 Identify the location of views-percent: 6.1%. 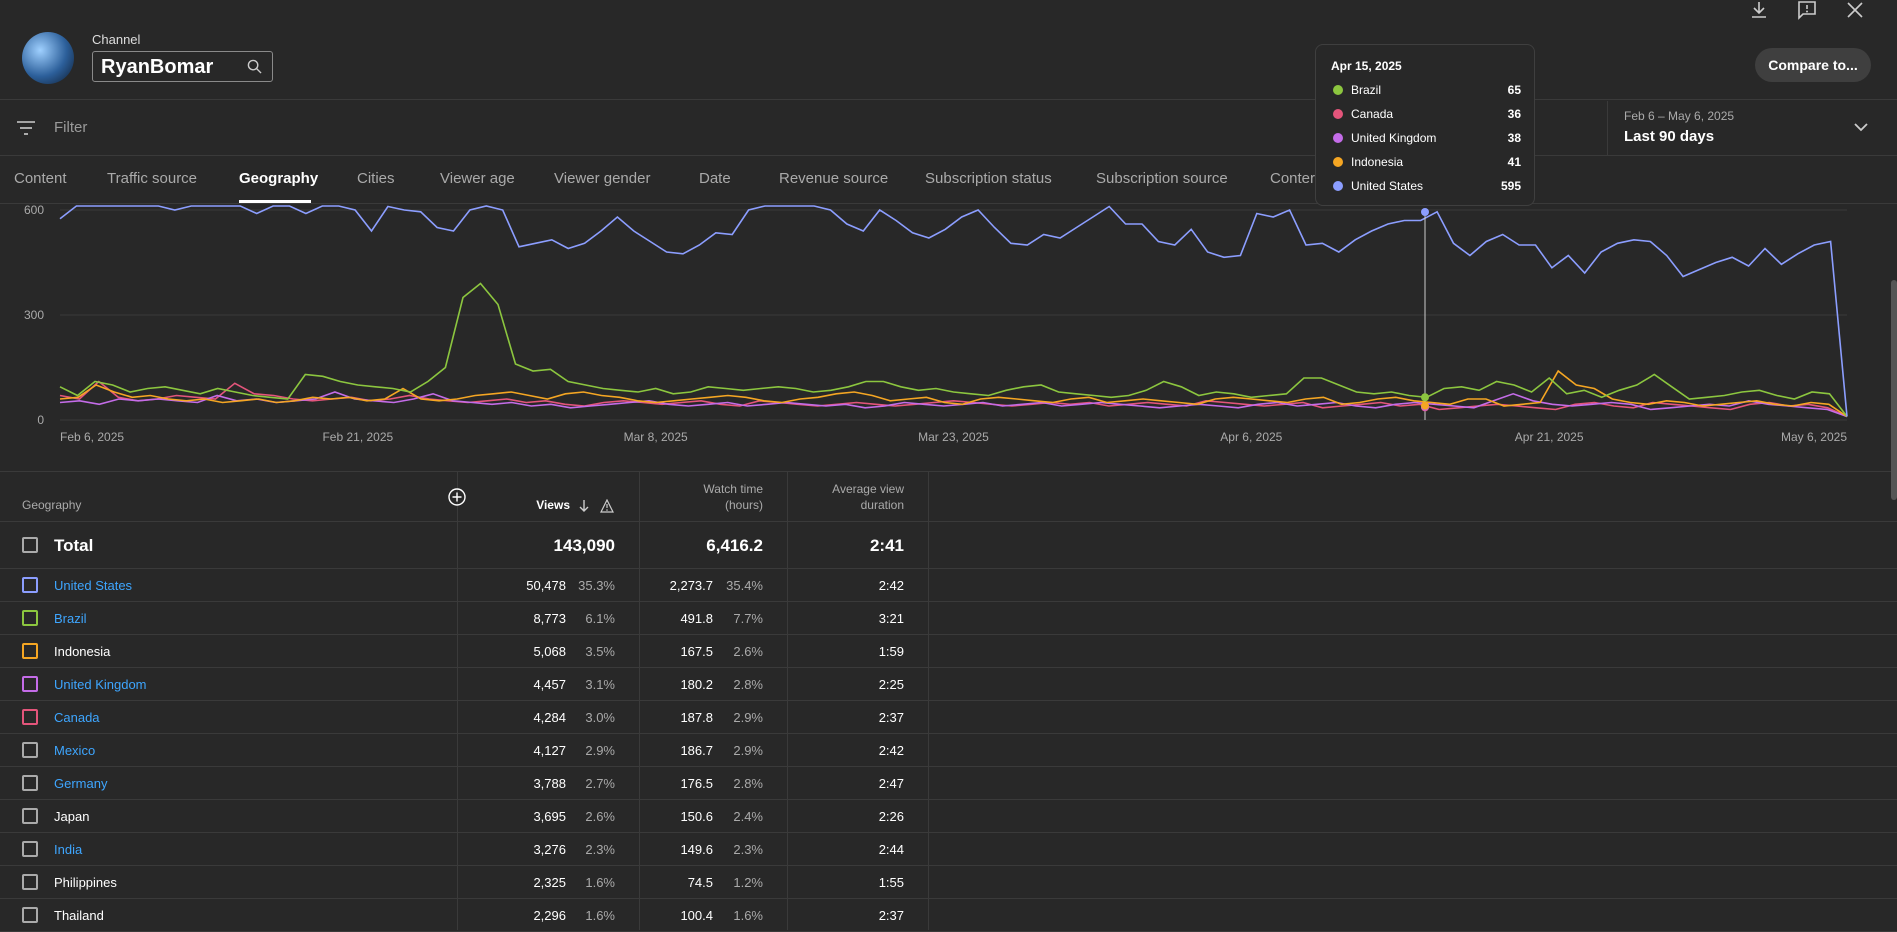
(600, 618).